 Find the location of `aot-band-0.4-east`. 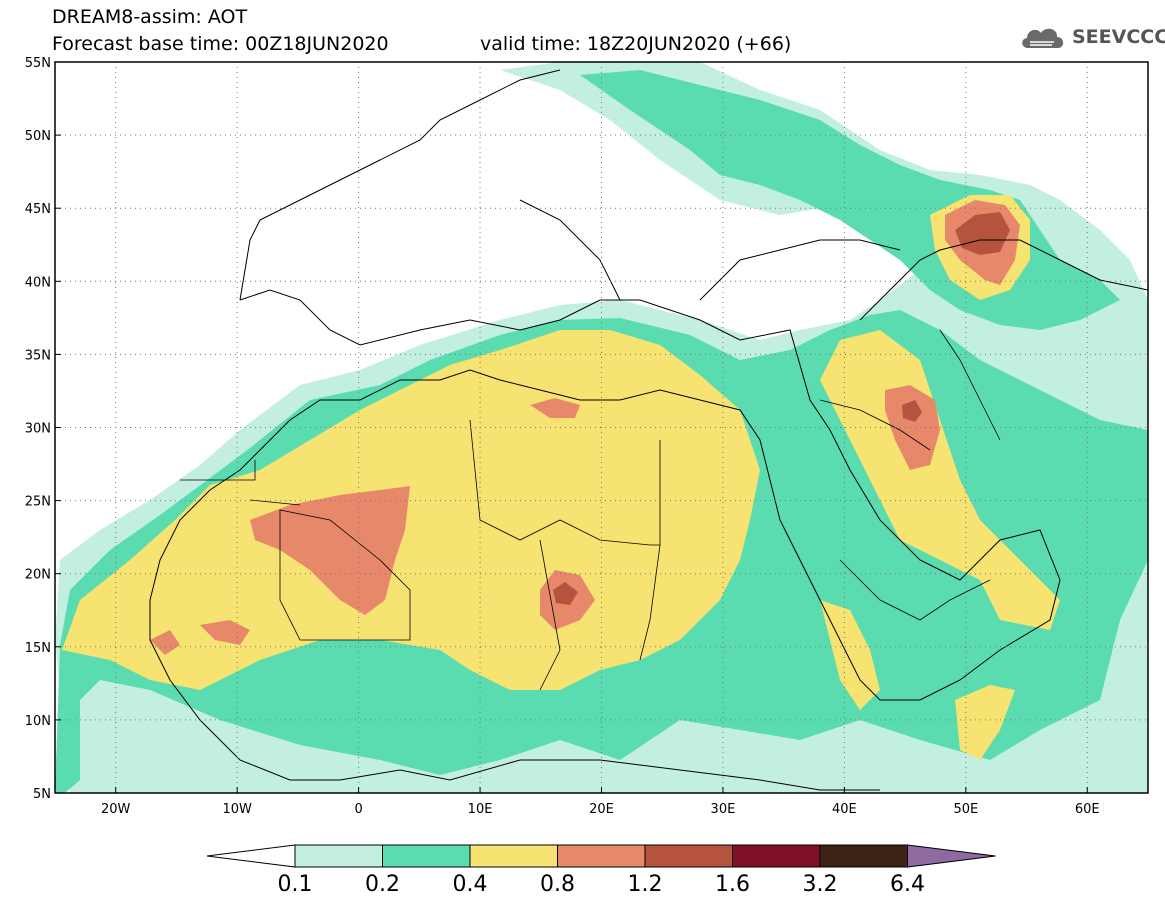

aot-band-0.4-east is located at coordinates (940, 480).